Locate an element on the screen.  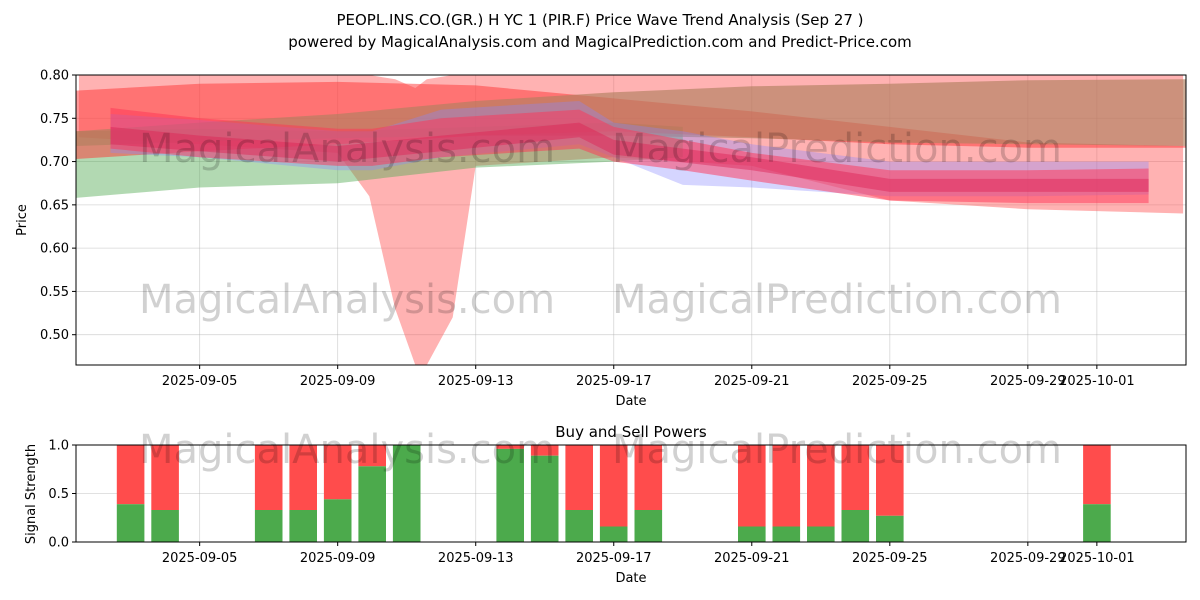
price-y-tick-1: 0.55 is located at coordinates (54, 292).